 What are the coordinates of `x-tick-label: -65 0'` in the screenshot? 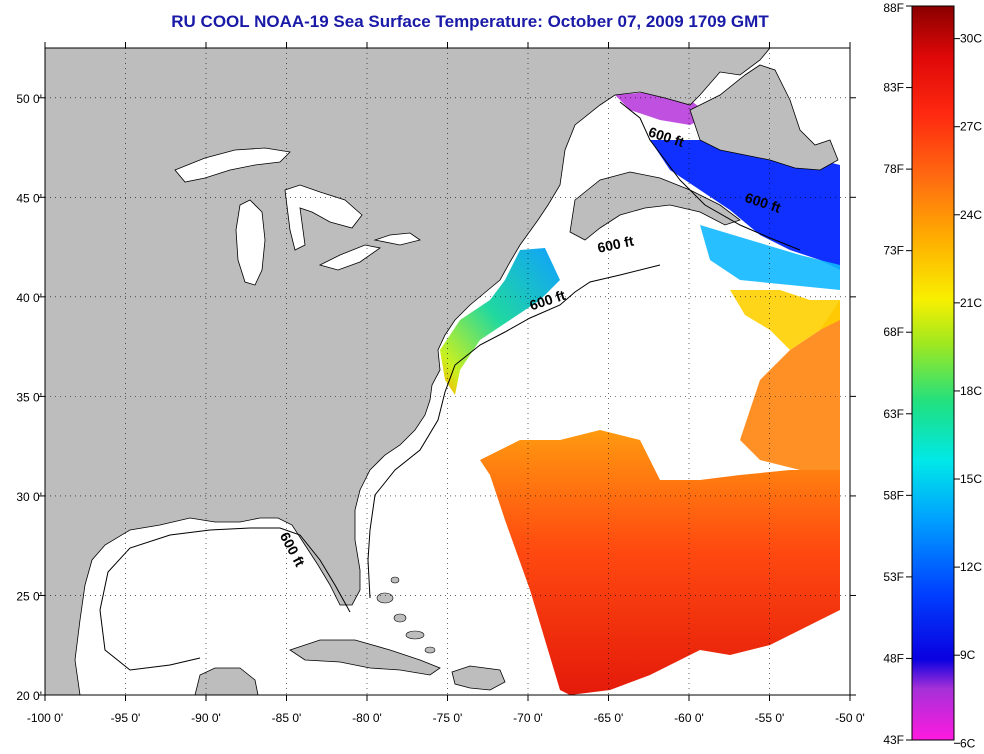 It's located at (609, 718).